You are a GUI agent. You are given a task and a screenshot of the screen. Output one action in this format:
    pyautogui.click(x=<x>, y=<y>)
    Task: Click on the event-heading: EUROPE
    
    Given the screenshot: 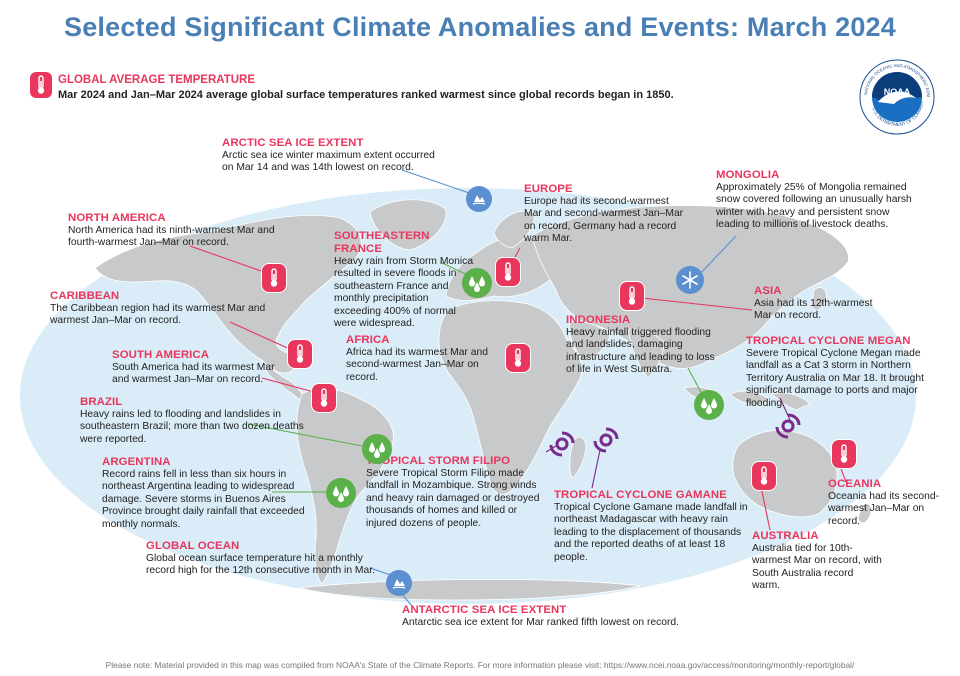 What is the action you would take?
    pyautogui.click(x=548, y=189)
    